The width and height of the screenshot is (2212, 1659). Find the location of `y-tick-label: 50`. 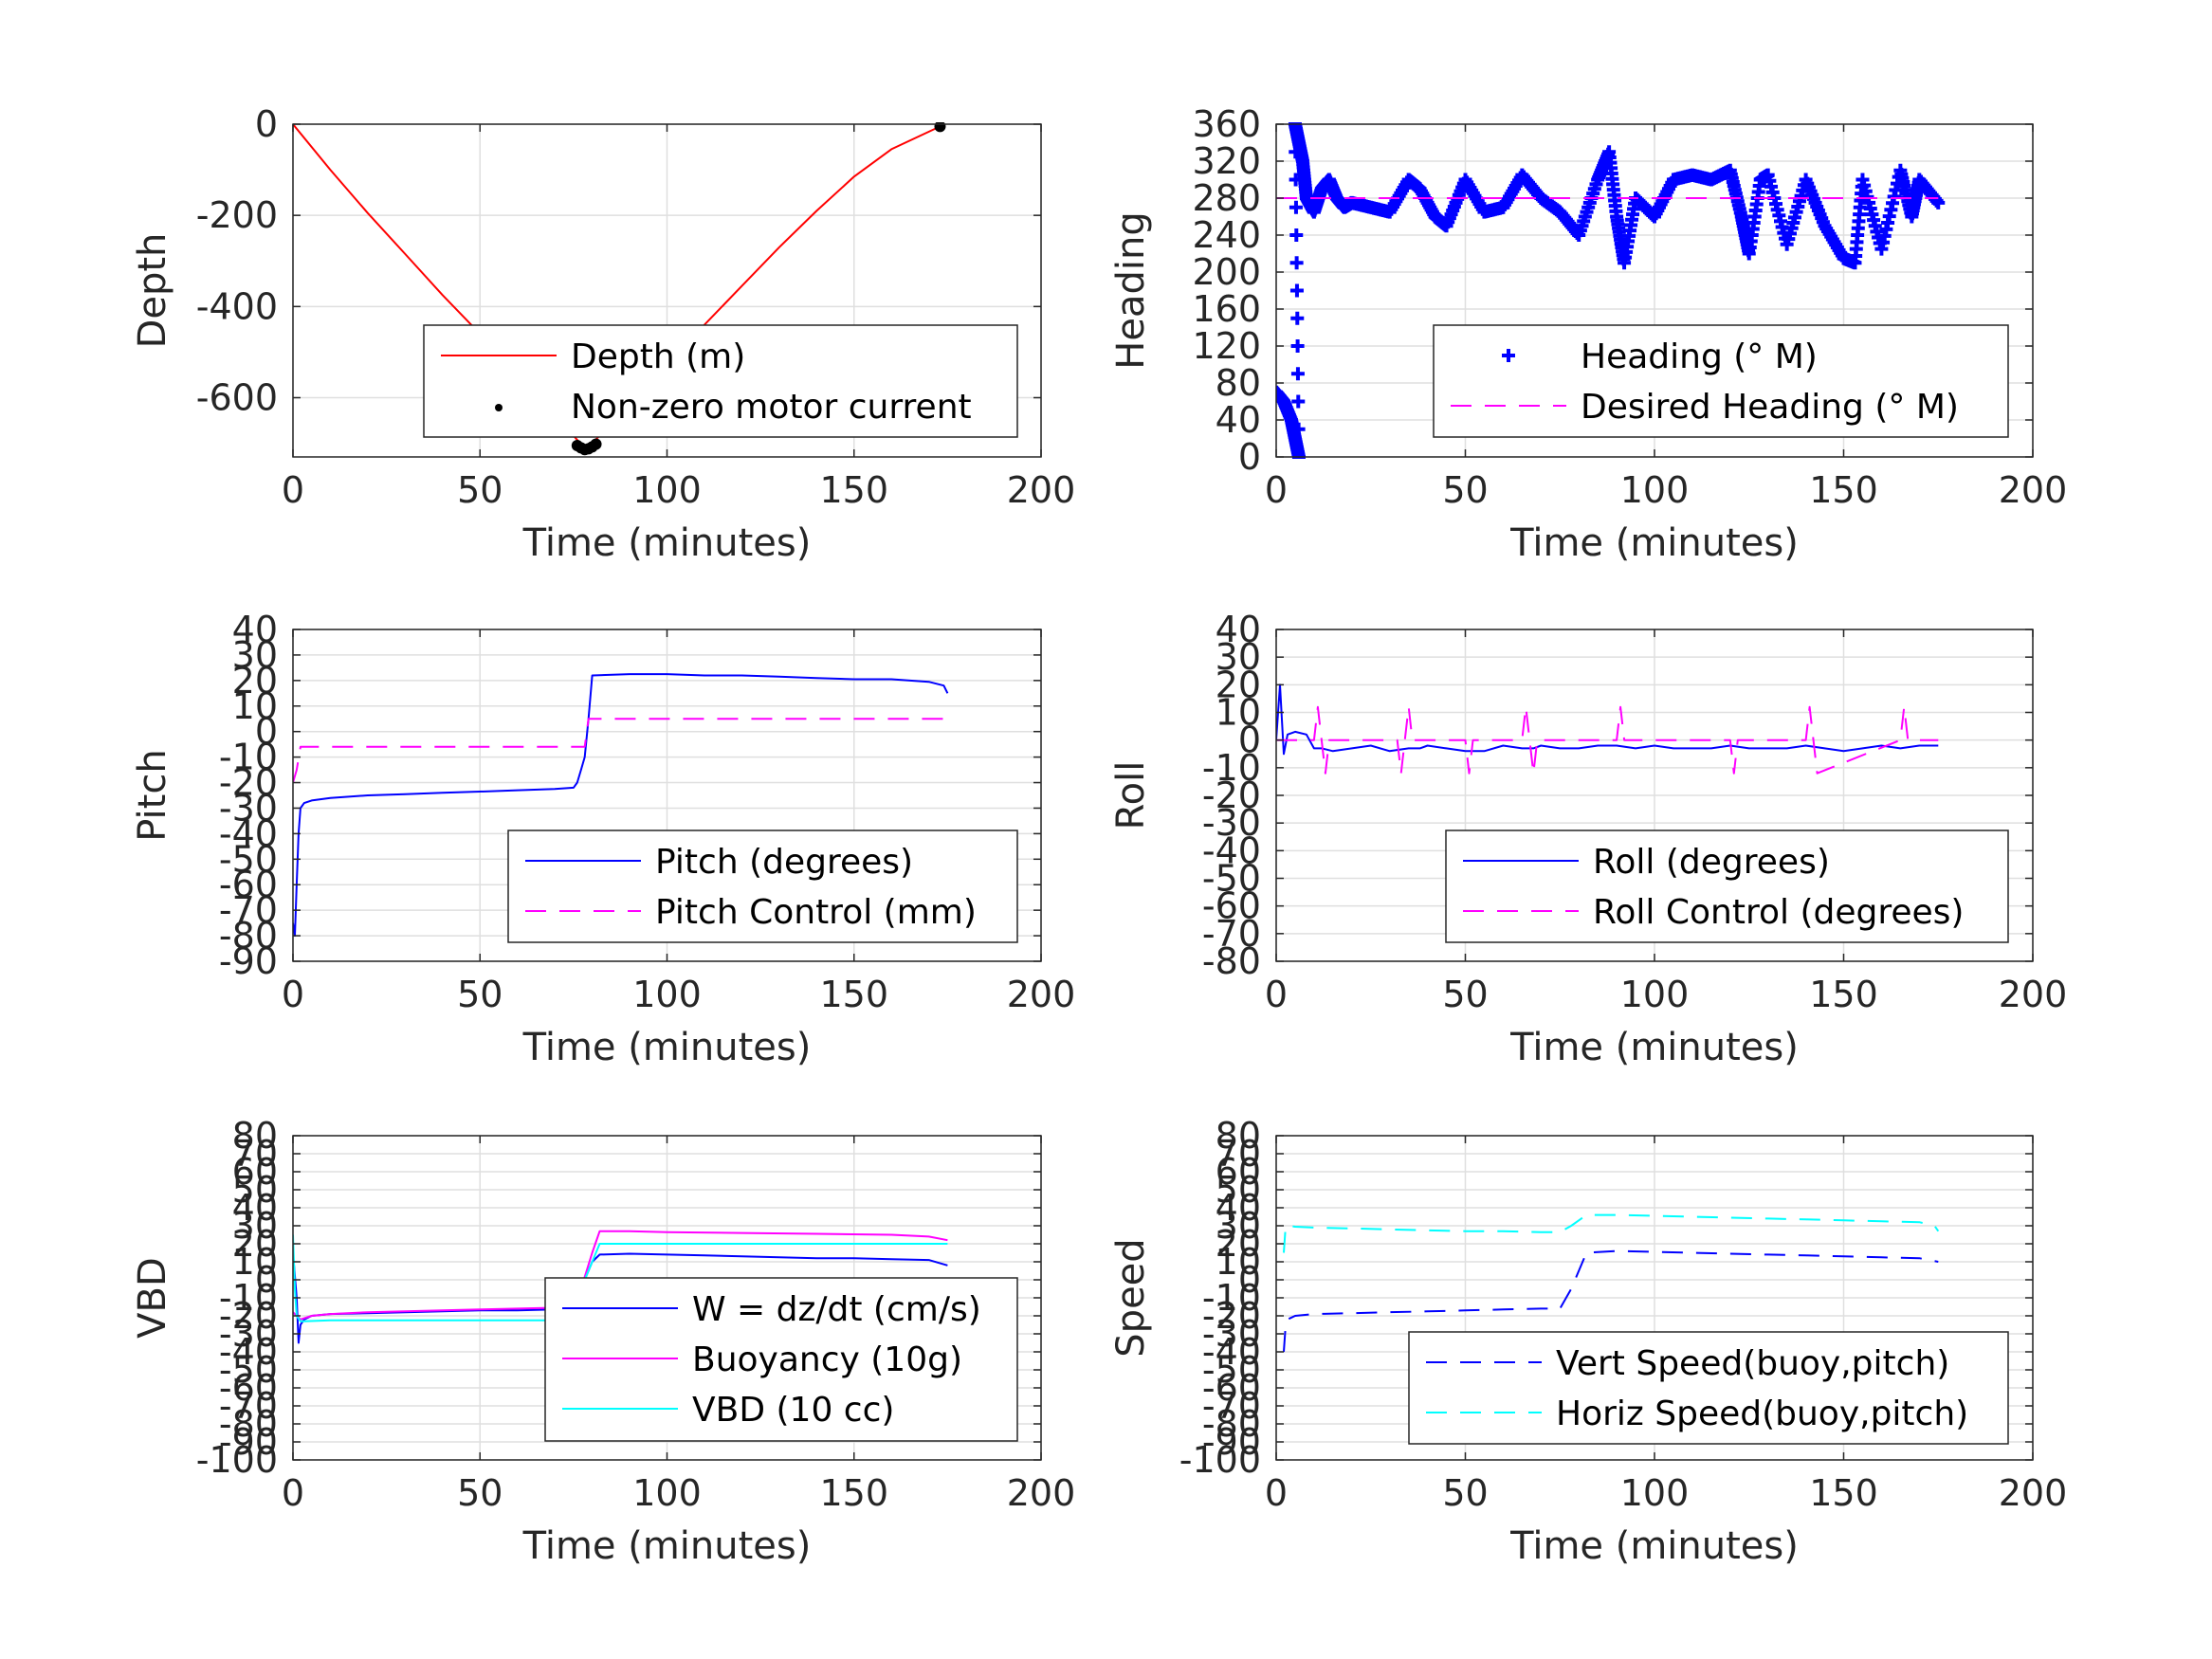

y-tick-label: 50 is located at coordinates (255, 1190).